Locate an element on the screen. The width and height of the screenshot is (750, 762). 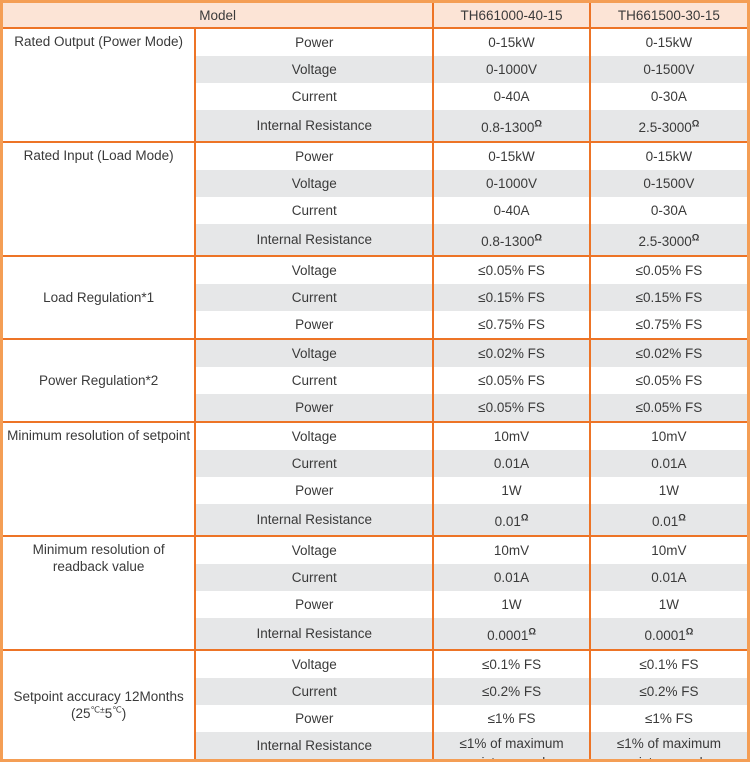
group-label-power-regulation: Power Regulation*2 is located at coordinates (98, 380).